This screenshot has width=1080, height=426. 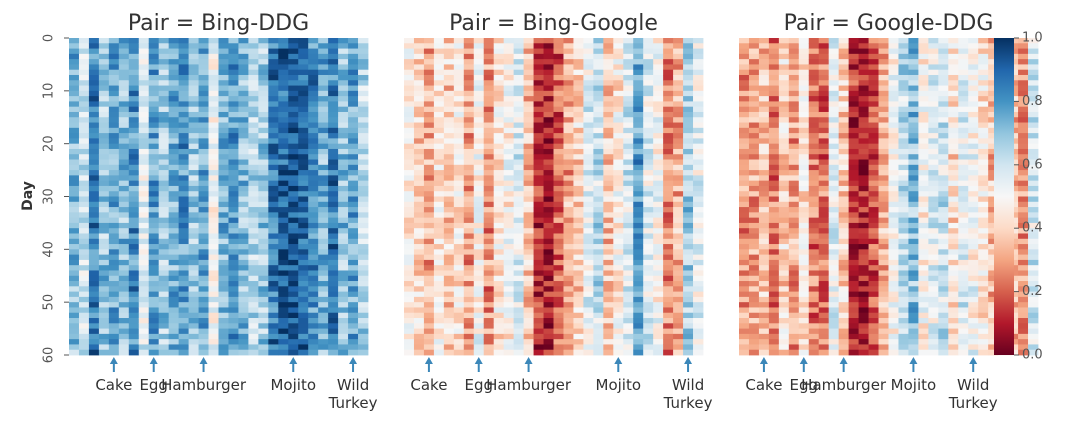 What do you see at coordinates (353, 385) in the screenshot?
I see `marker-label: Wild` at bounding box center [353, 385].